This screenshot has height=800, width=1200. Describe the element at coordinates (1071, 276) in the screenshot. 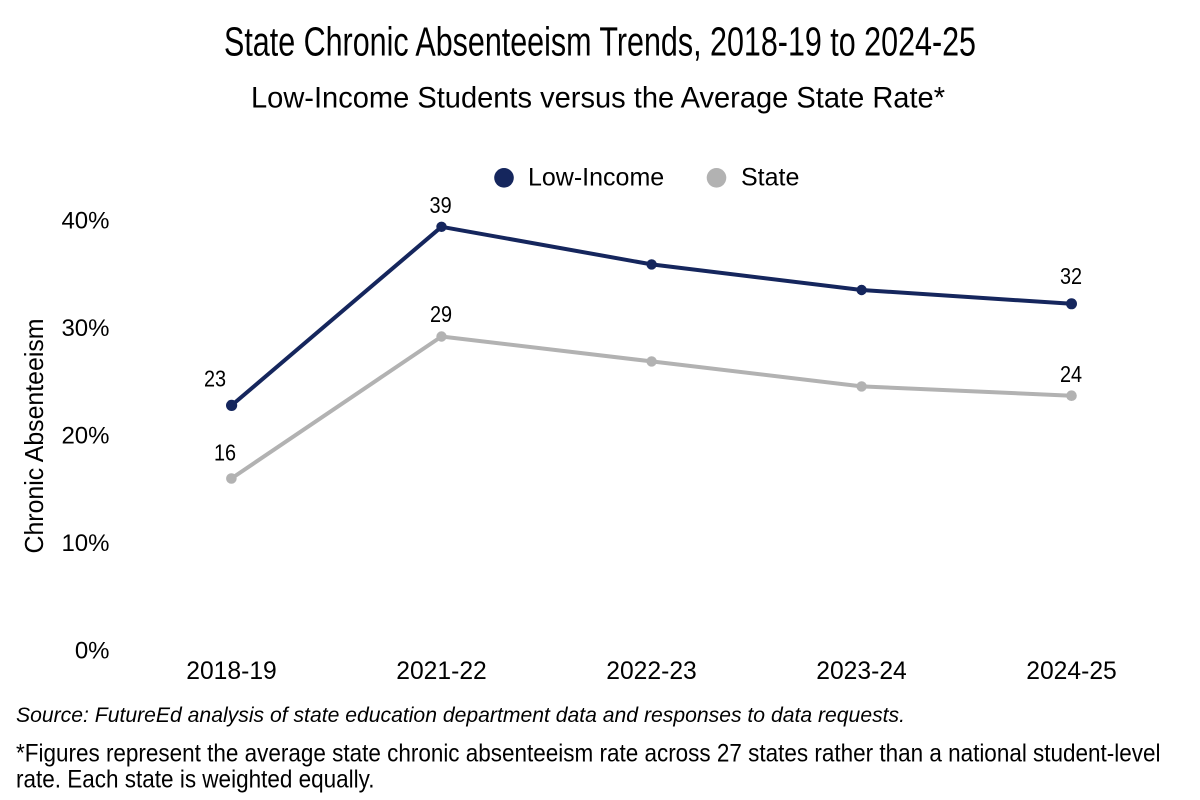

I see `svg-text: 32` at that location.